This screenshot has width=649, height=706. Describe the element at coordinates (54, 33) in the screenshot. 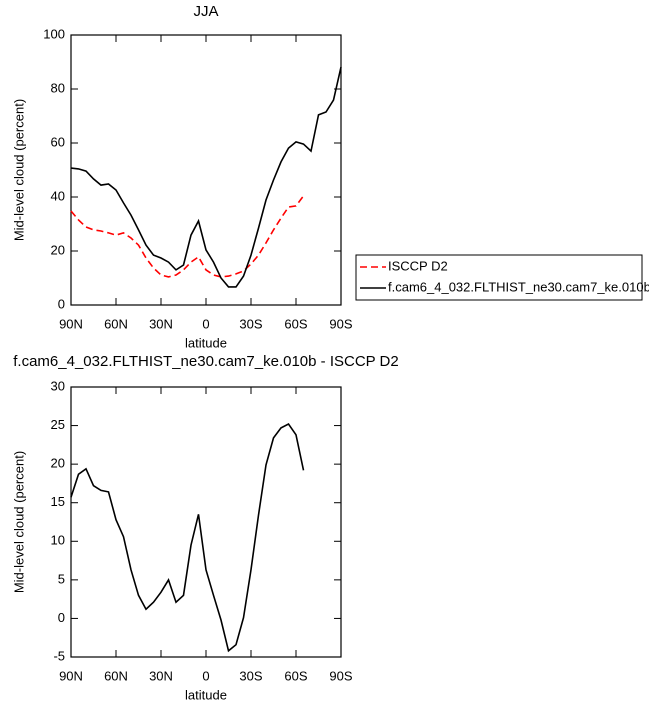

I see `y-tick-label: 100` at that location.